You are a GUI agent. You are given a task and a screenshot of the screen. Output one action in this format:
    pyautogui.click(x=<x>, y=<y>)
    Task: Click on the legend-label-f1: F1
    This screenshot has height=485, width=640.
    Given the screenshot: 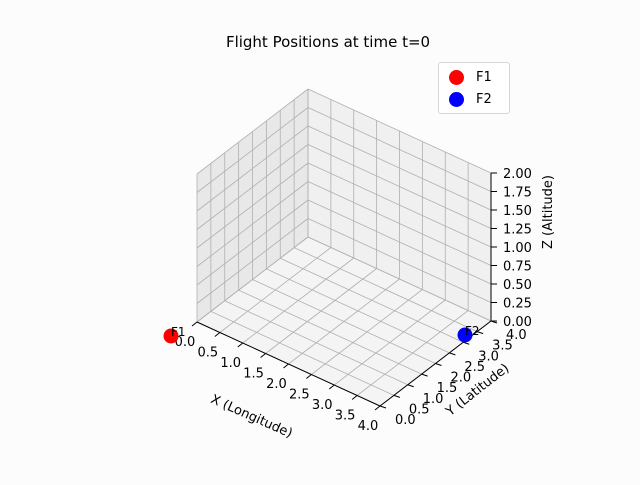 What is the action you would take?
    pyautogui.click(x=484, y=77)
    